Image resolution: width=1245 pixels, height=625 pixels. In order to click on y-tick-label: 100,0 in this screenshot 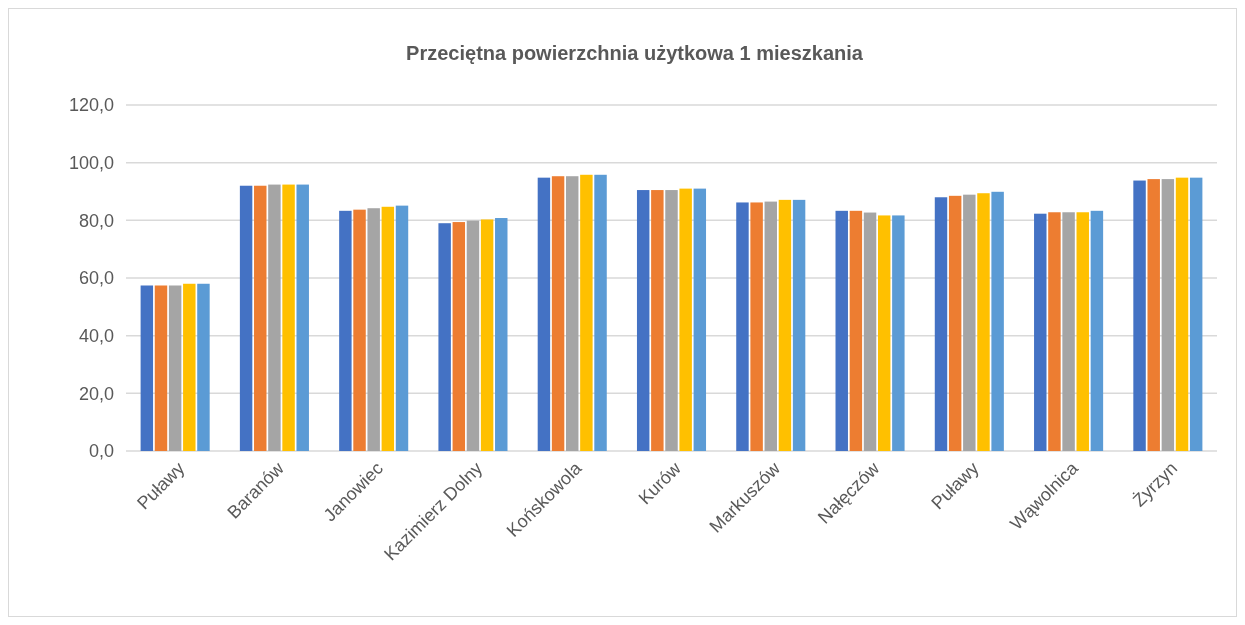, I will do `click(91, 162)`.